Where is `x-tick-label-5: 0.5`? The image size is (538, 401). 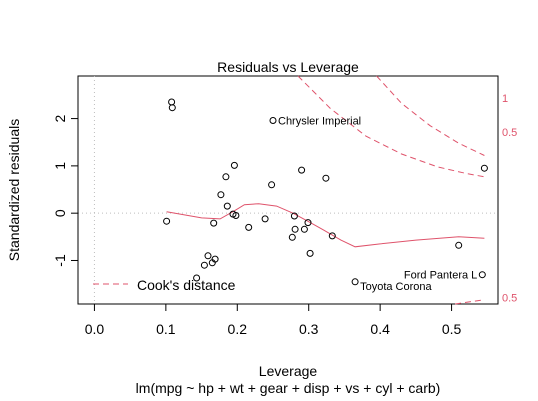 x-tick-label-5: 0.5 is located at coordinates (452, 329).